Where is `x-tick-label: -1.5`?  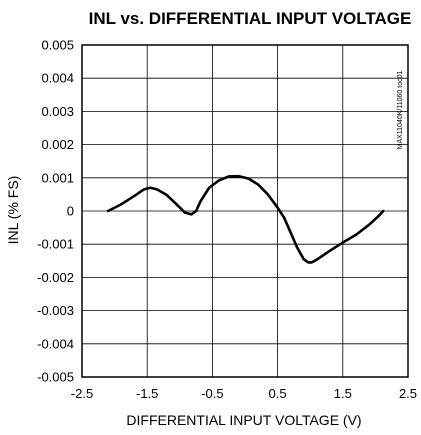 x-tick-label: -1.5 is located at coordinates (147, 393).